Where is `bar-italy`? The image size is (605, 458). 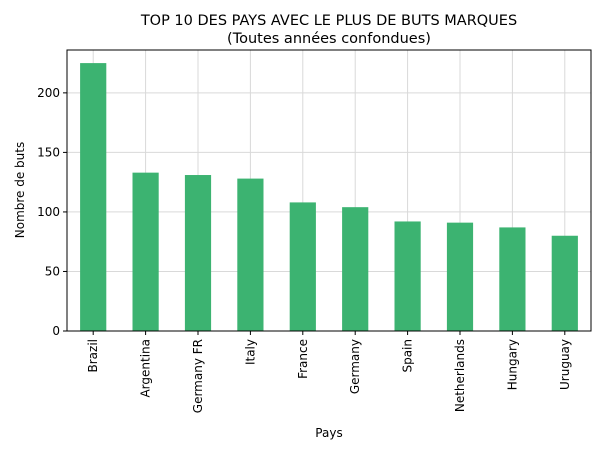
bar-italy is located at coordinates (250, 254).